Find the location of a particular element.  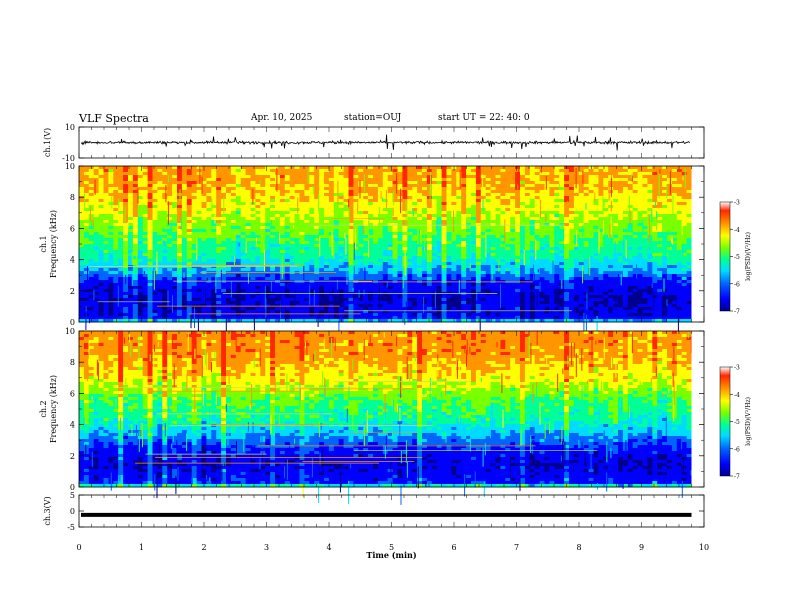

x-tick-label: 1 is located at coordinates (141, 547).